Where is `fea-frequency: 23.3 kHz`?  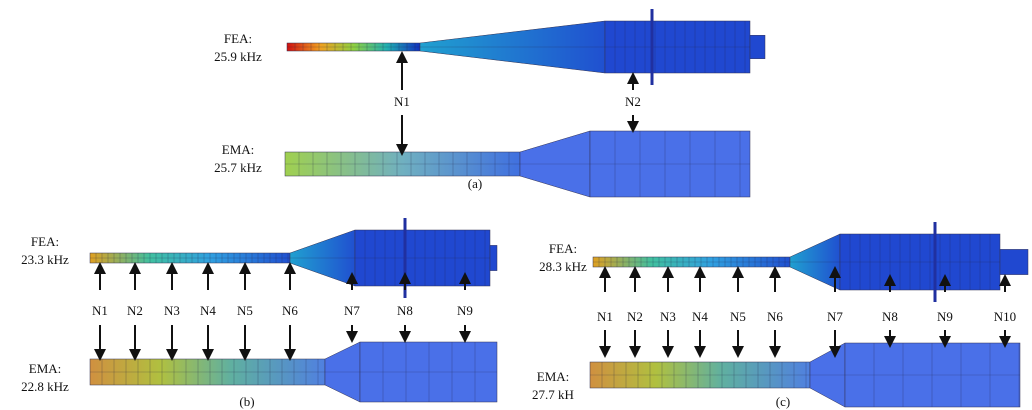
fea-frequency: 23.3 kHz is located at coordinates (45, 259).